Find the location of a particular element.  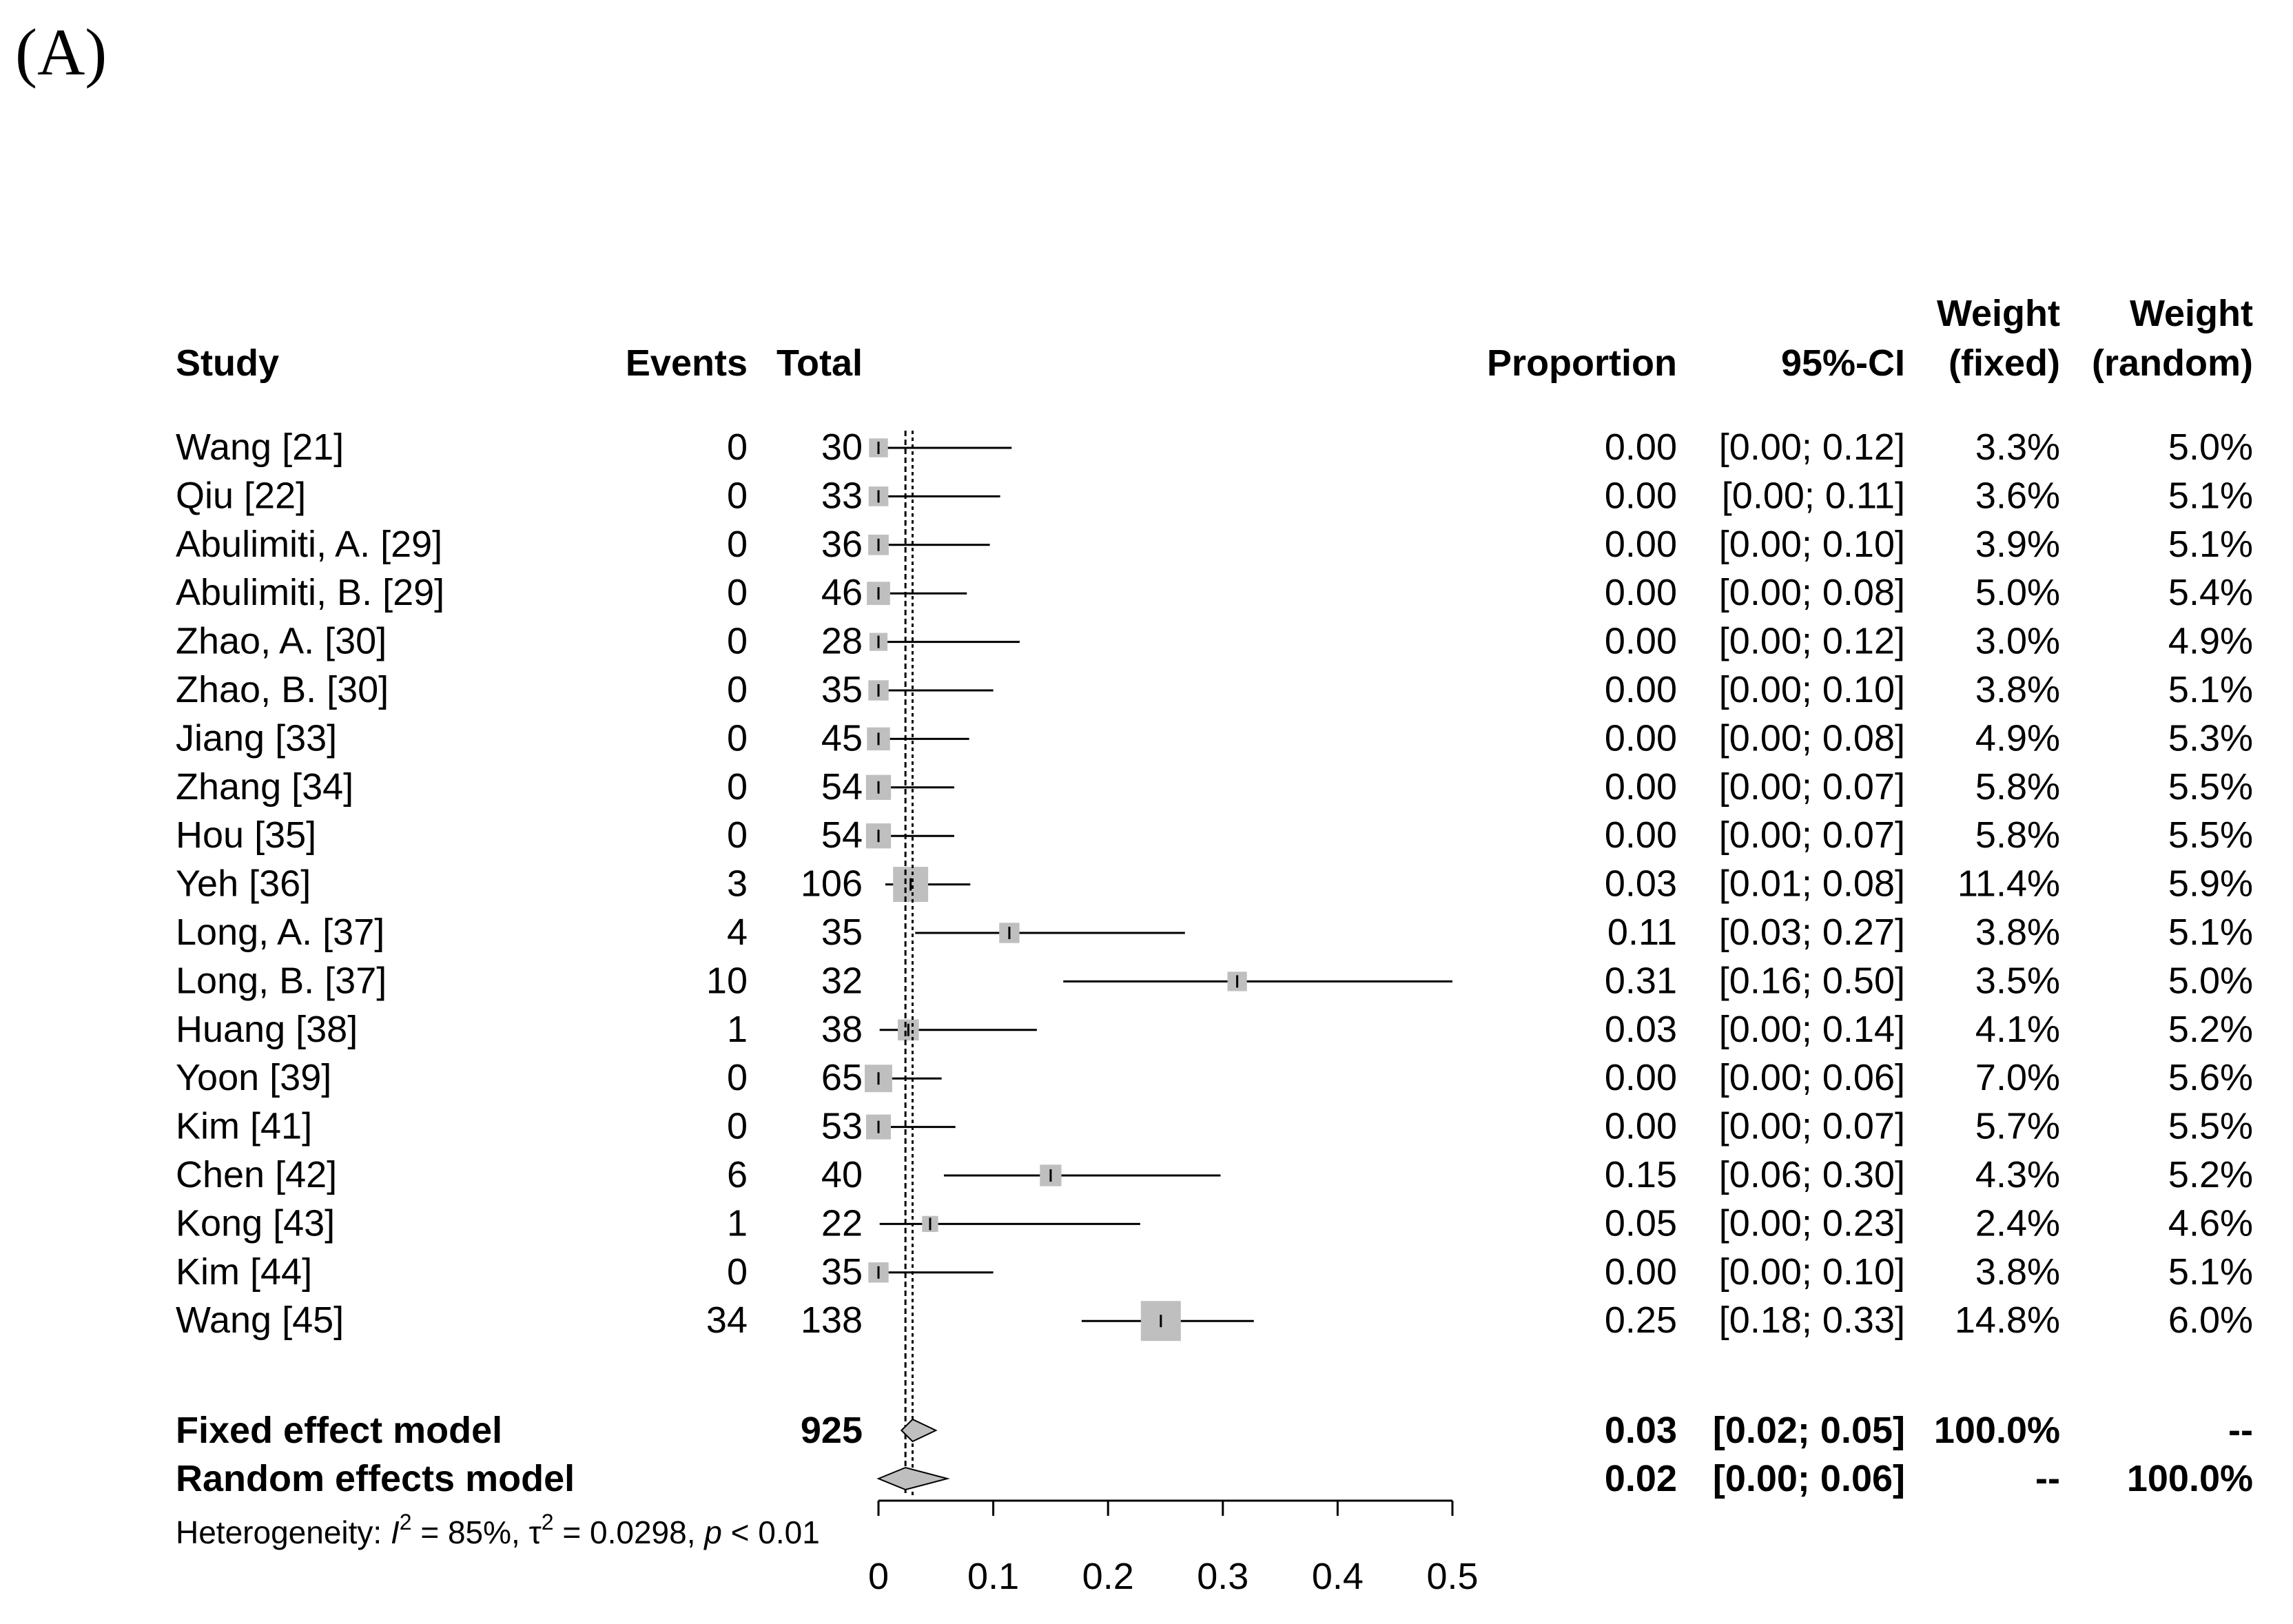

study-name: Qiu [22] is located at coordinates (241, 496).